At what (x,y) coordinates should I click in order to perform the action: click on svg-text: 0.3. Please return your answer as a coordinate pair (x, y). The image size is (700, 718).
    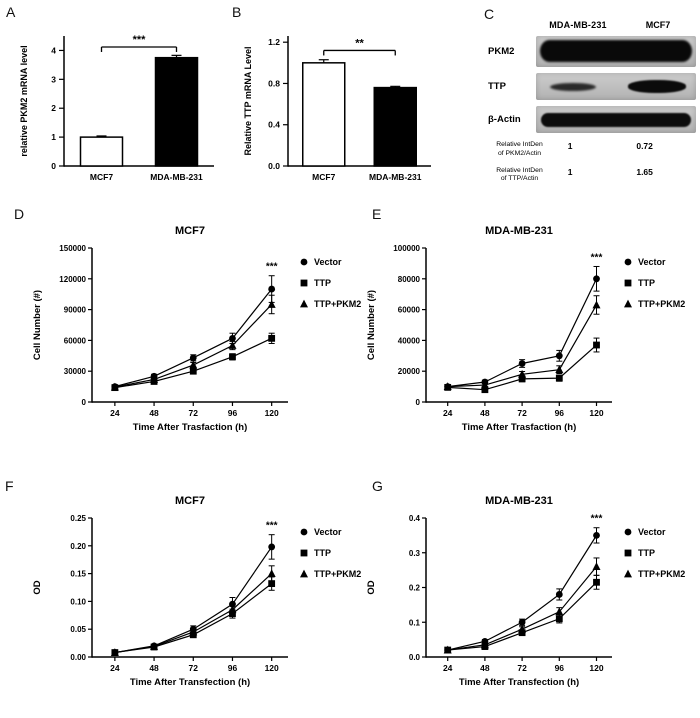
    Looking at the image, I should click on (415, 553).